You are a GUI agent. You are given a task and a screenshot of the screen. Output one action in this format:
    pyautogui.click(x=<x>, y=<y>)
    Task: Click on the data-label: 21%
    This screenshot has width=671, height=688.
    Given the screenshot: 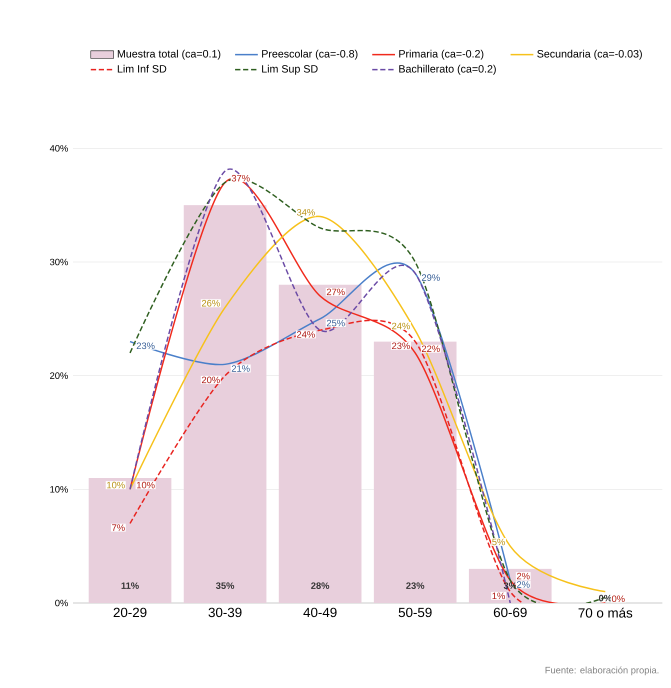 What is the action you would take?
    pyautogui.click(x=241, y=368)
    